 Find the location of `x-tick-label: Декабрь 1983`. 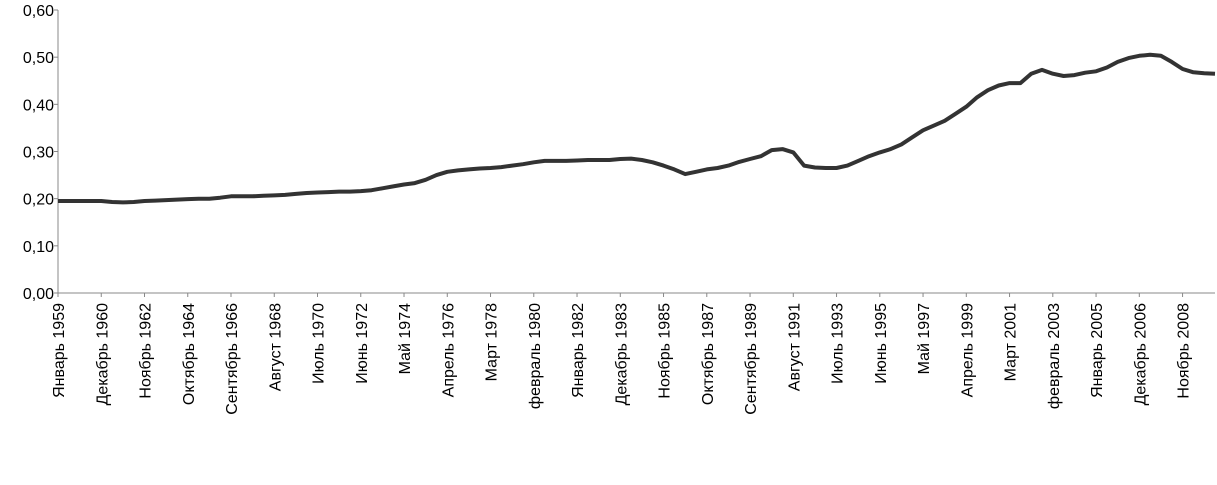

x-tick-label: Декабрь 1983 is located at coordinates (621, 354).